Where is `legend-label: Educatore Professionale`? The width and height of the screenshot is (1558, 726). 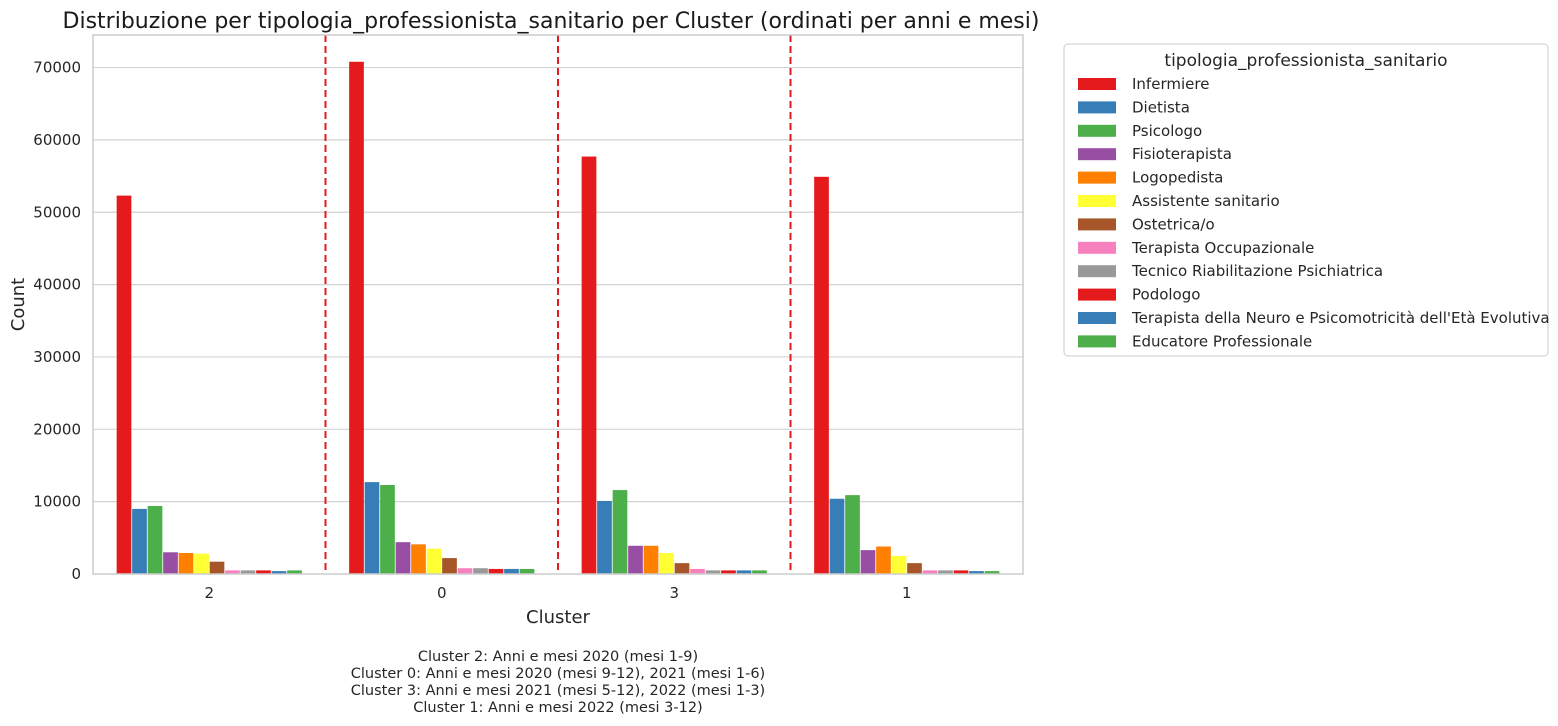
legend-label: Educatore Professionale is located at coordinates (1222, 341).